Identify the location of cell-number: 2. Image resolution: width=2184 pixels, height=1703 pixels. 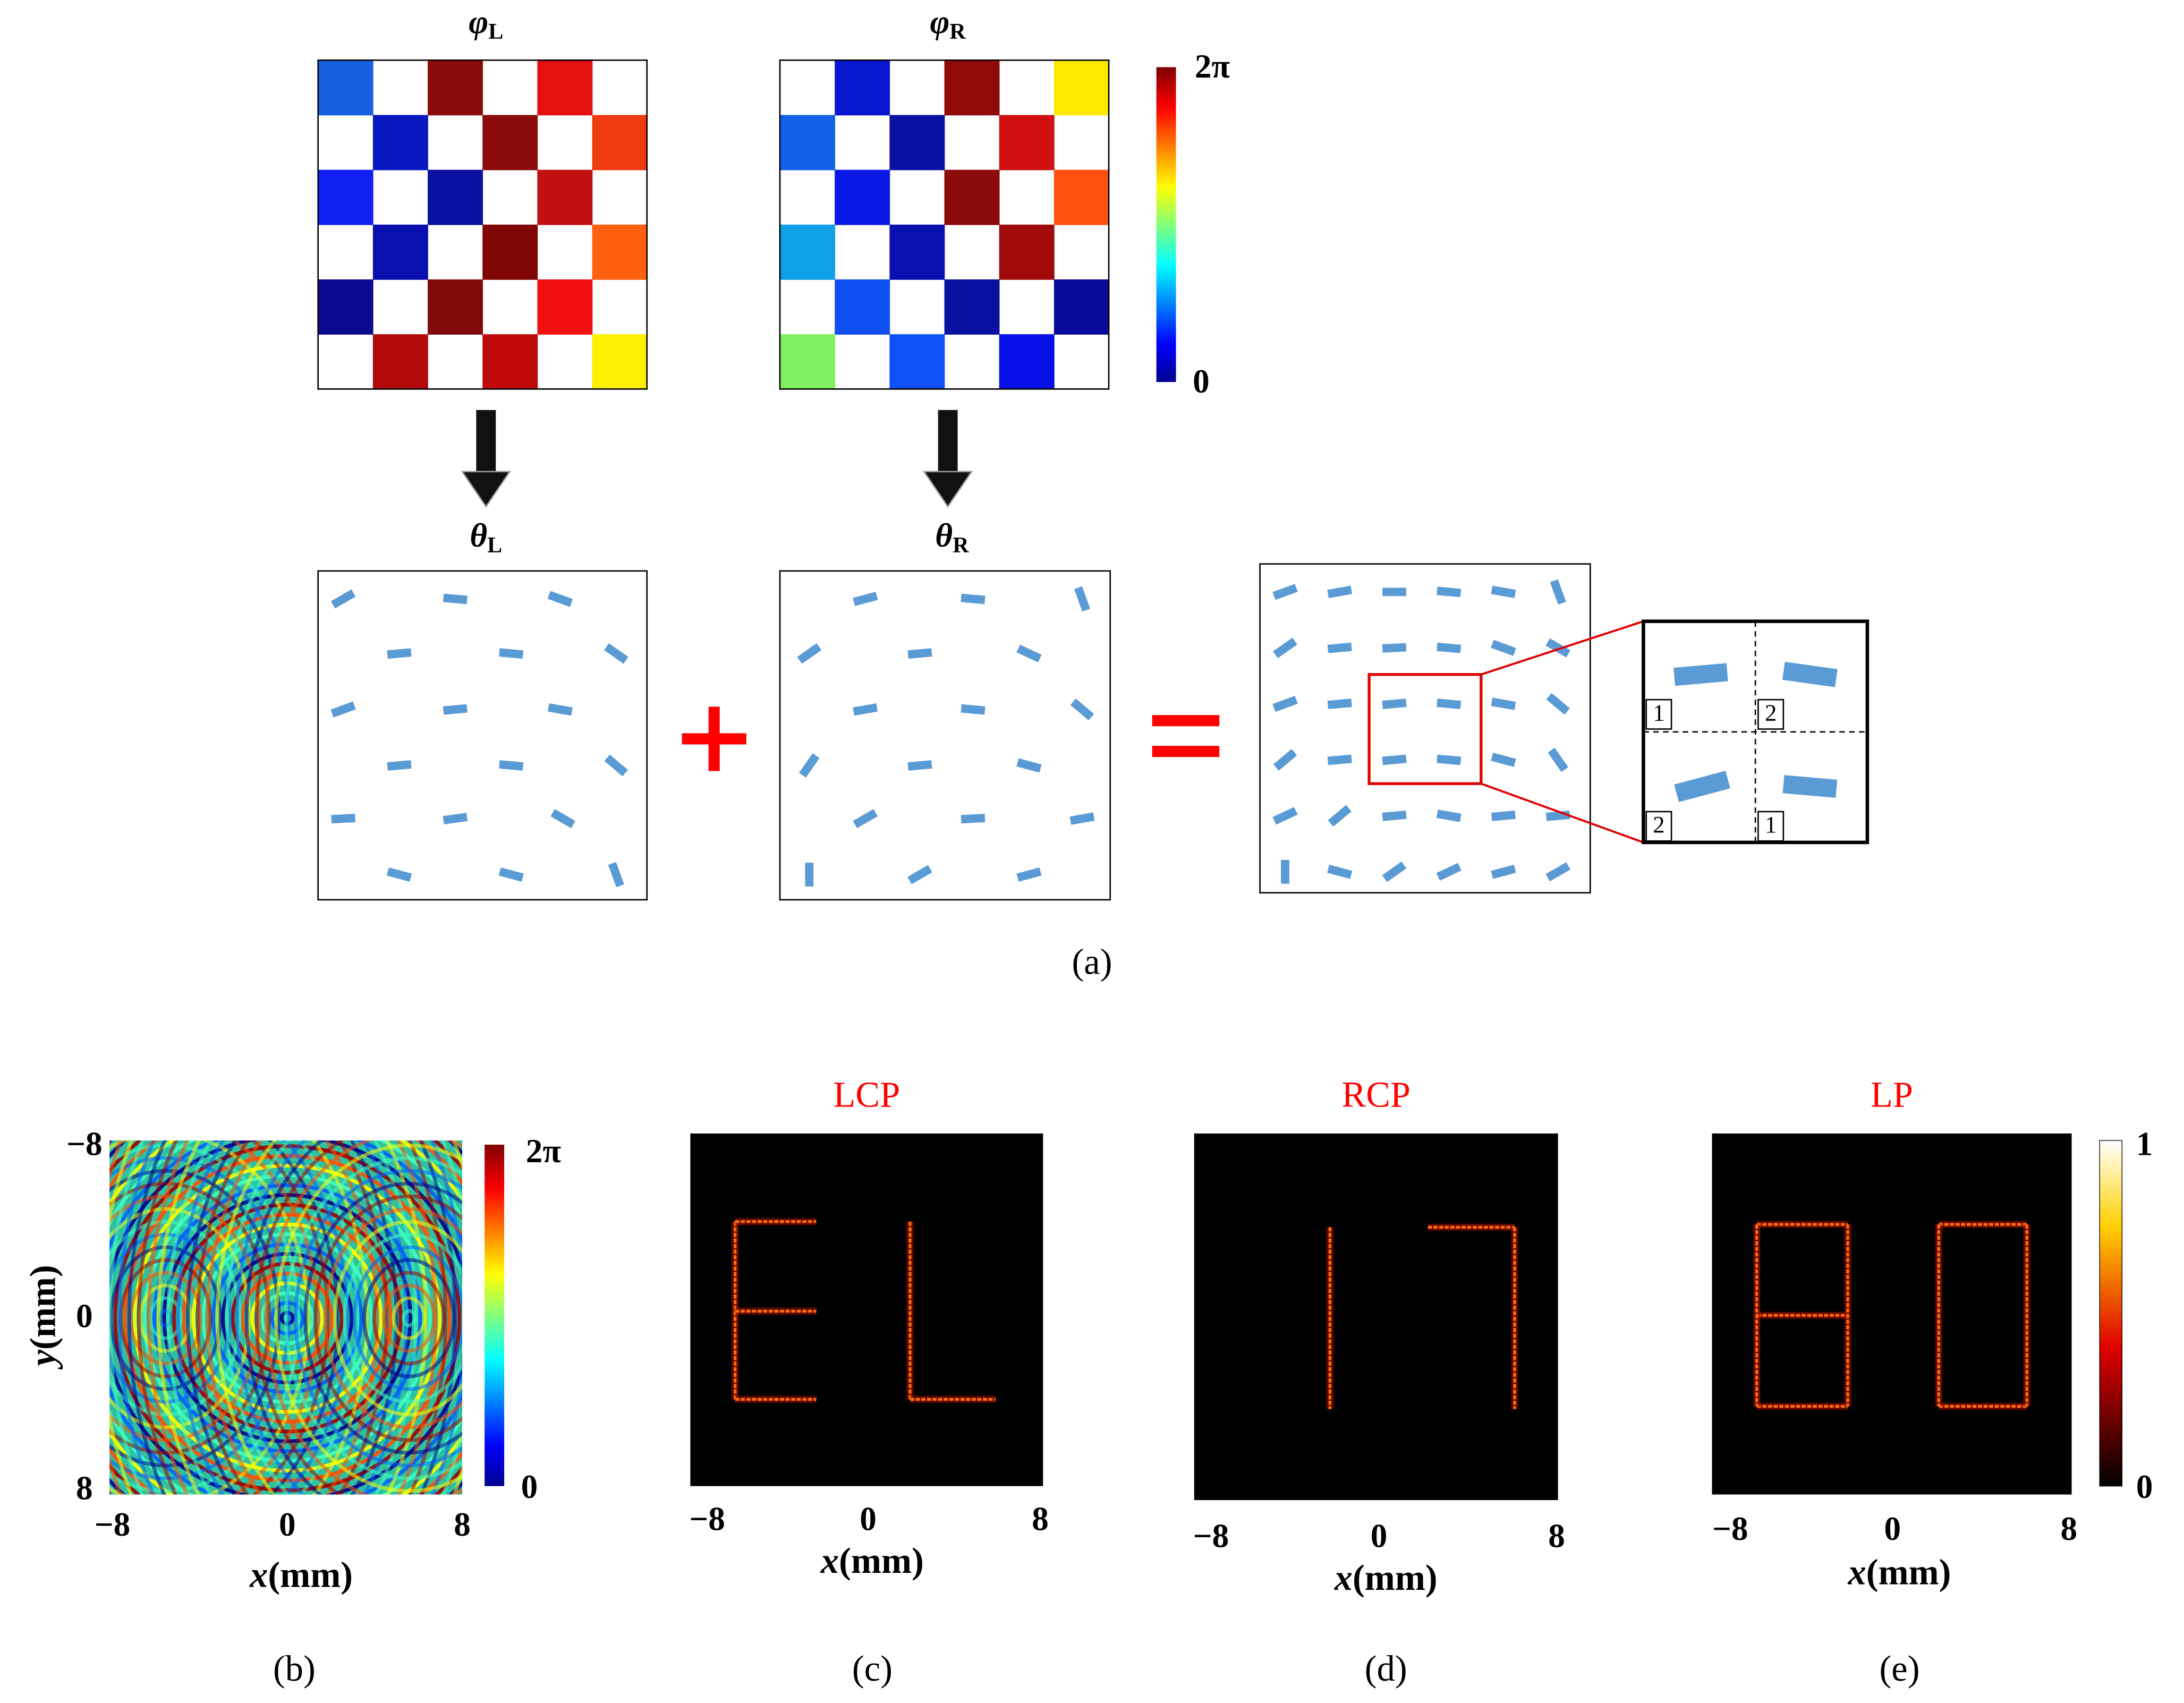
(1771, 712).